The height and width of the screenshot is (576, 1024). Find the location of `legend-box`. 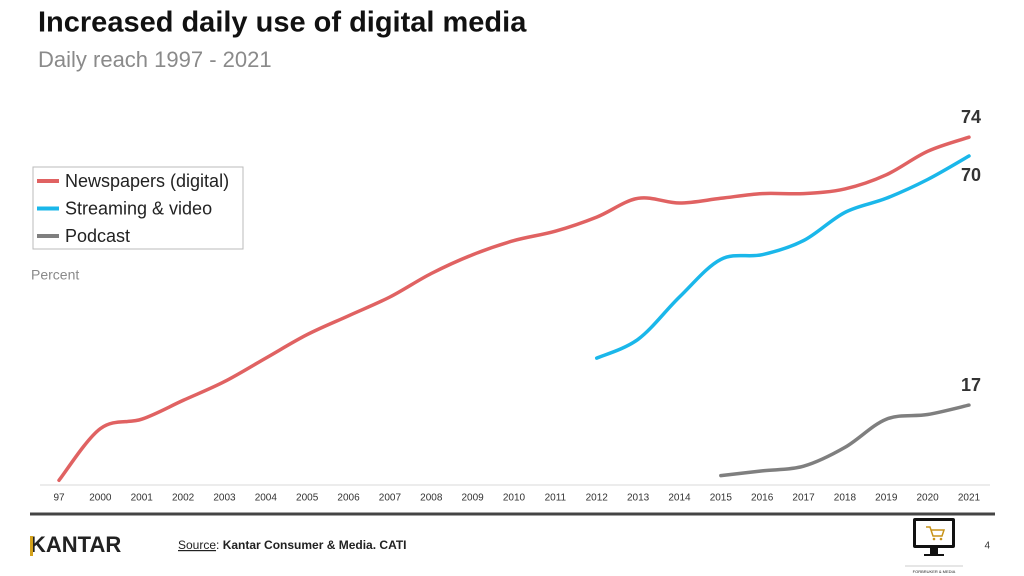

legend-box is located at coordinates (138, 208).